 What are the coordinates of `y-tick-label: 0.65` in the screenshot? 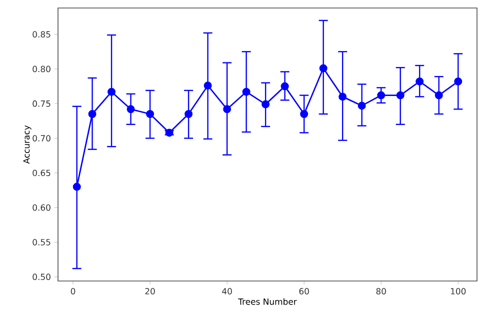 It's located at (41, 173).